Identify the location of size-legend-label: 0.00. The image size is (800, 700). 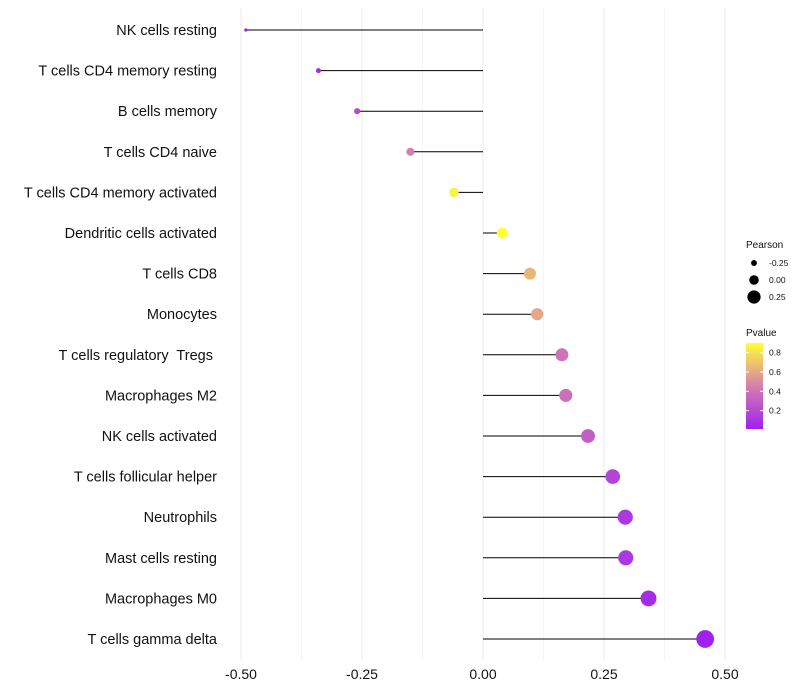
(777, 280).